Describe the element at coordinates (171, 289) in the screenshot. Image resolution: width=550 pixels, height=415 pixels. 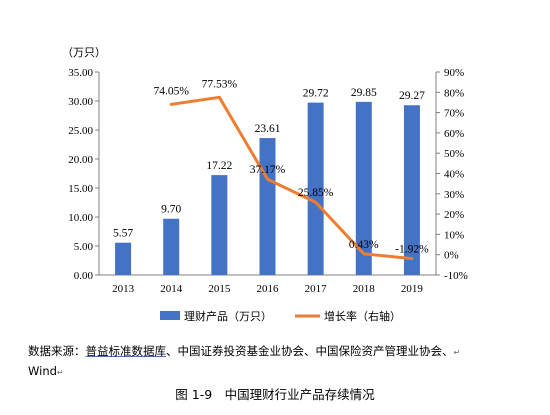
I see `x-tick-label: 2014` at that location.